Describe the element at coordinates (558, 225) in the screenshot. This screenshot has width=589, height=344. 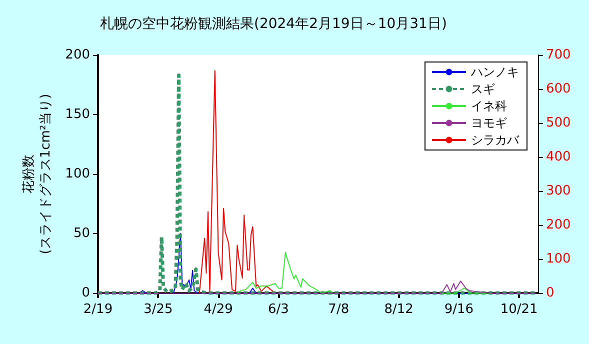
I see `y2-tick-label: 200` at that location.